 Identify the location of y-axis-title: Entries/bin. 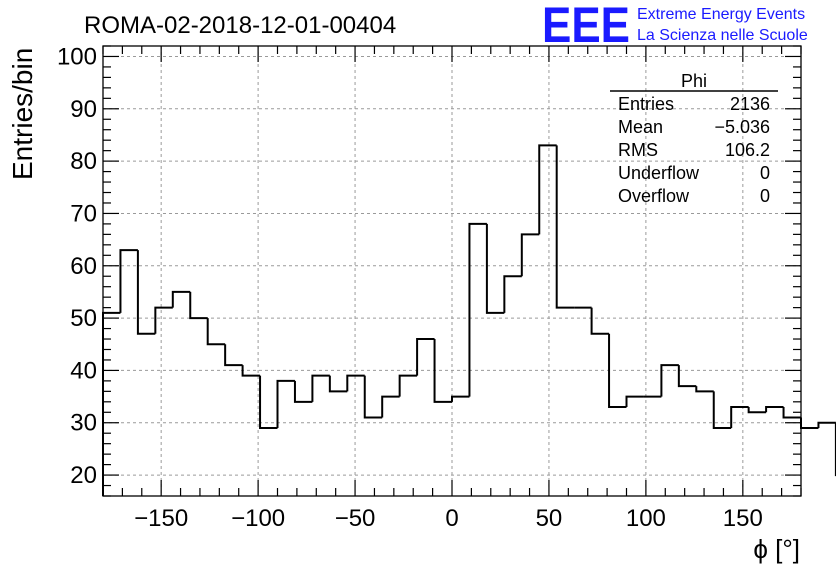
(22, 114).